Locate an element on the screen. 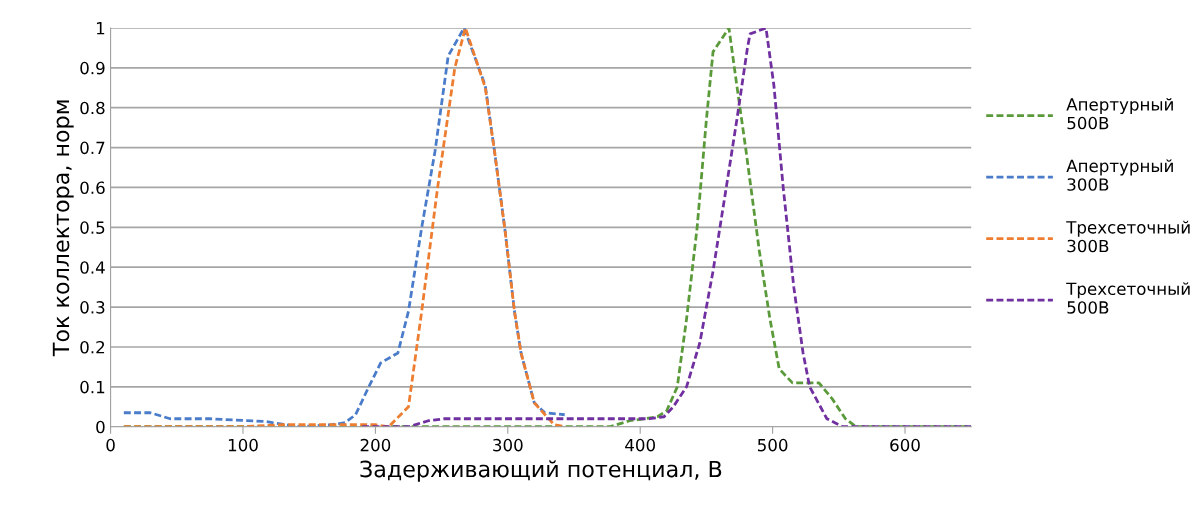  y-tick-label: 0.2 is located at coordinates (92, 347).